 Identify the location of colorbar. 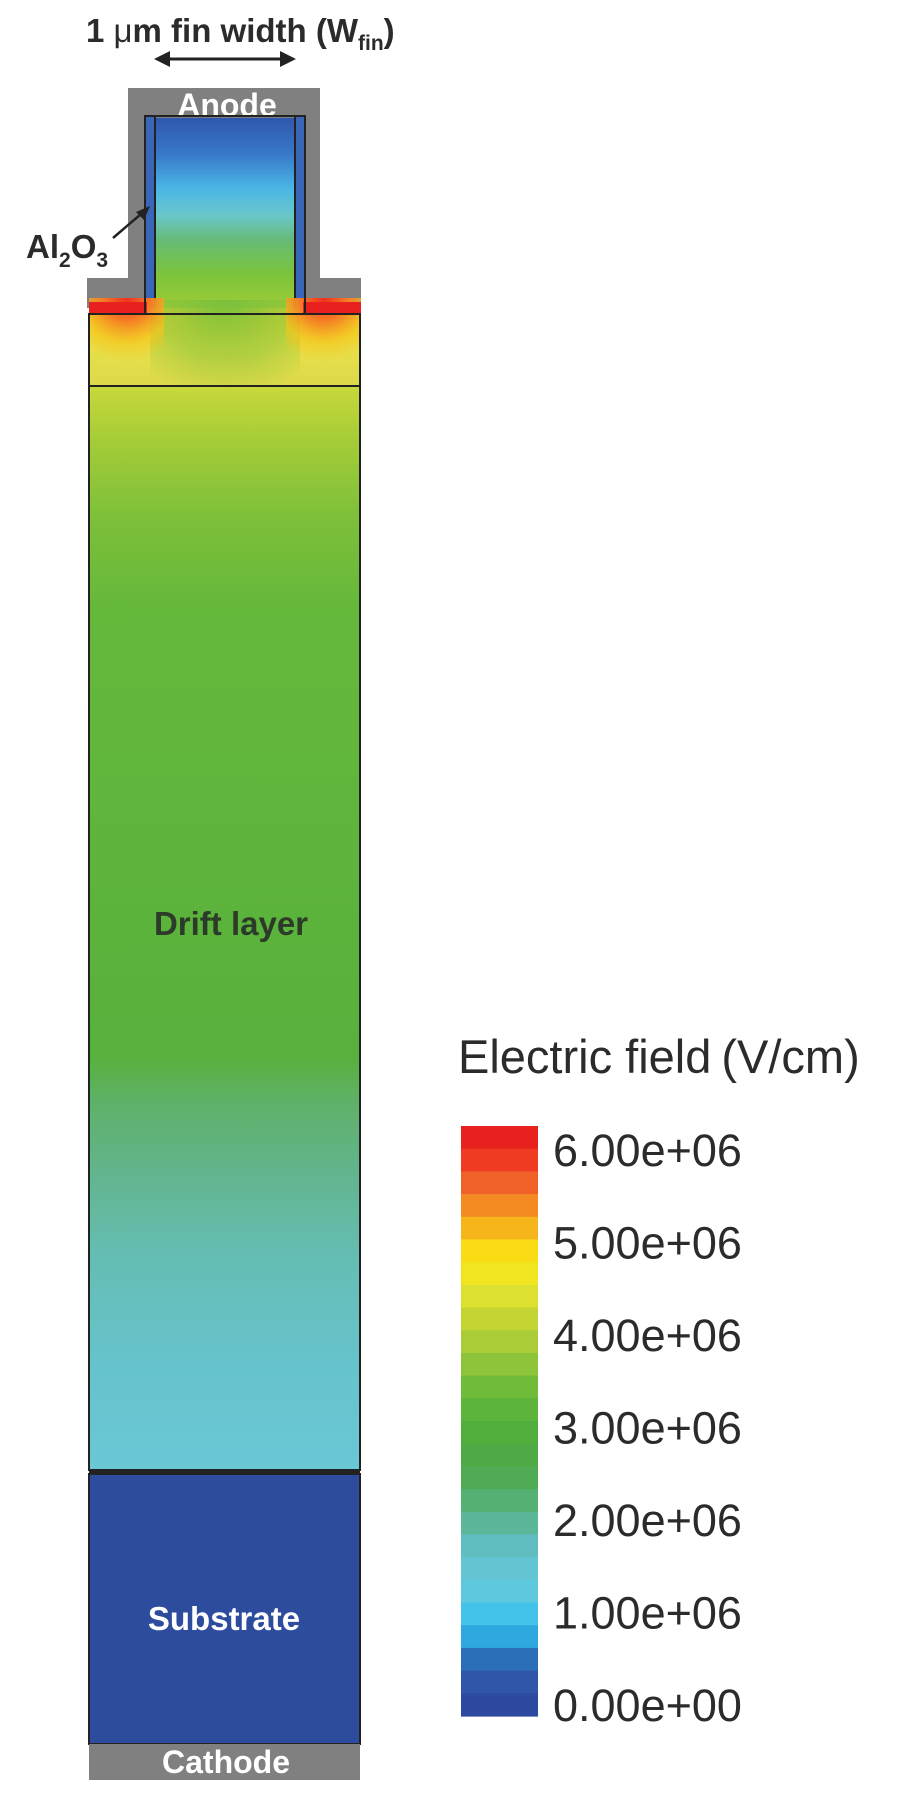
(499, 1421).